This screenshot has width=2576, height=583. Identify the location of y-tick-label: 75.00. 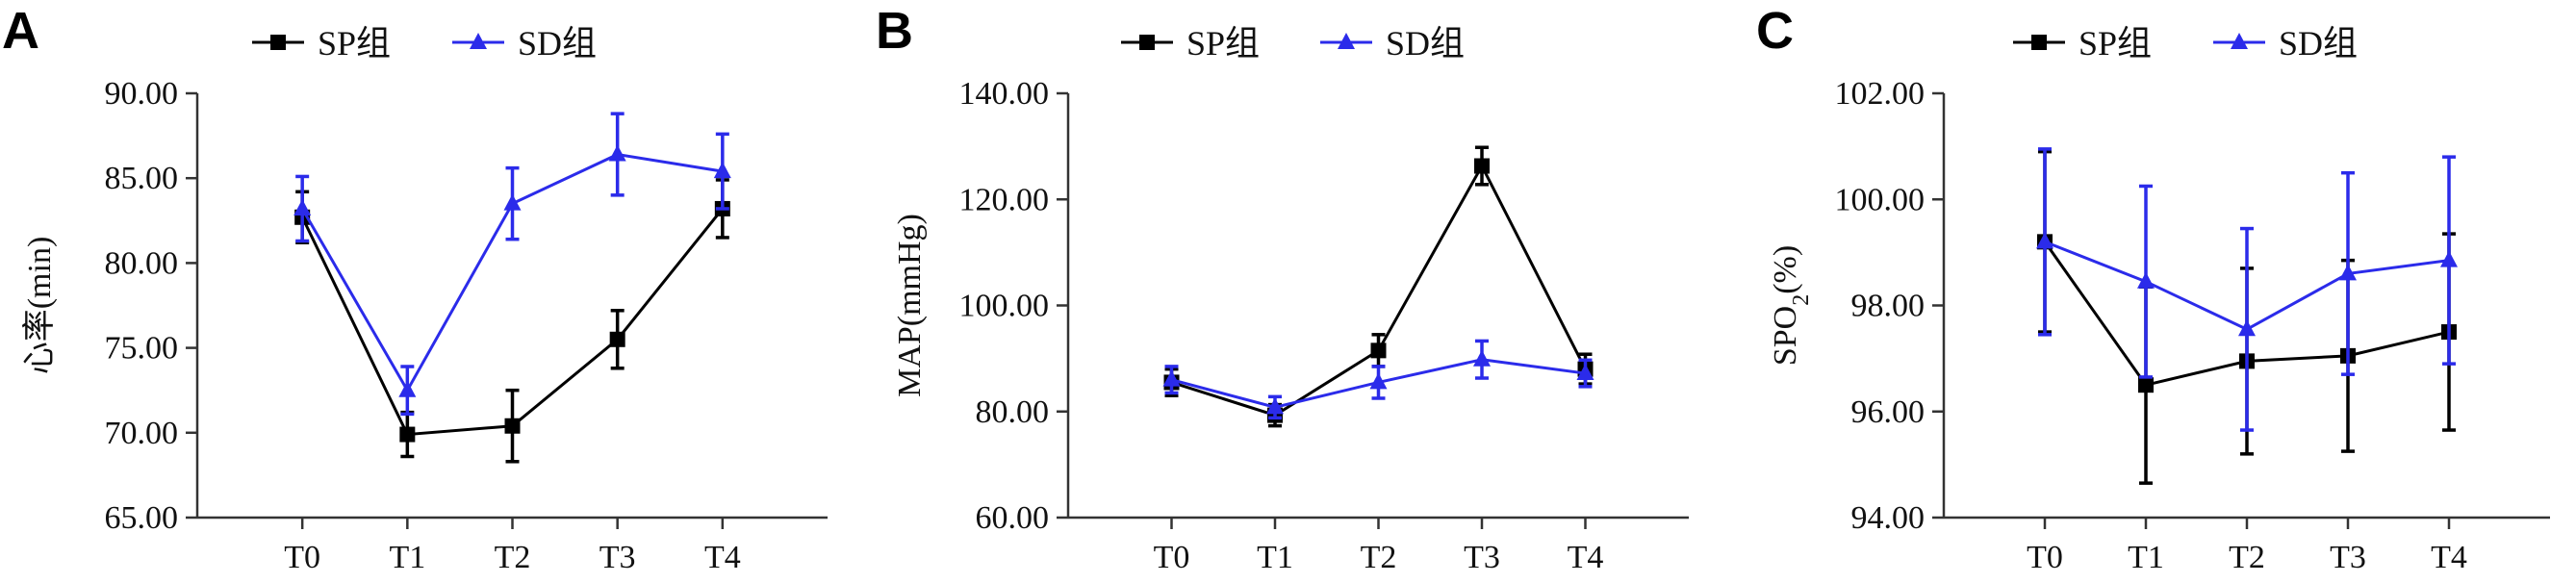
(142, 349).